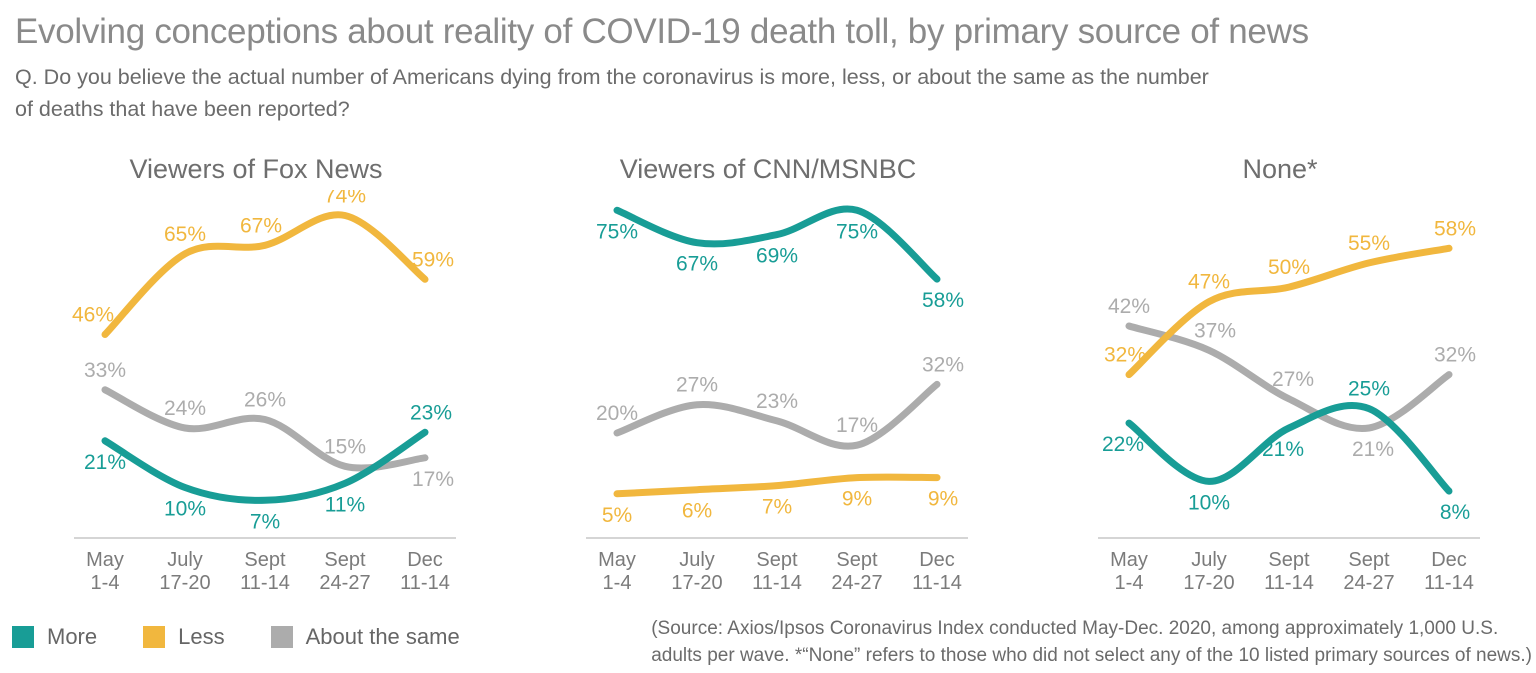 This screenshot has width=1536, height=673. What do you see at coordinates (777, 507) in the screenshot?
I see `data-label-less: 7%` at bounding box center [777, 507].